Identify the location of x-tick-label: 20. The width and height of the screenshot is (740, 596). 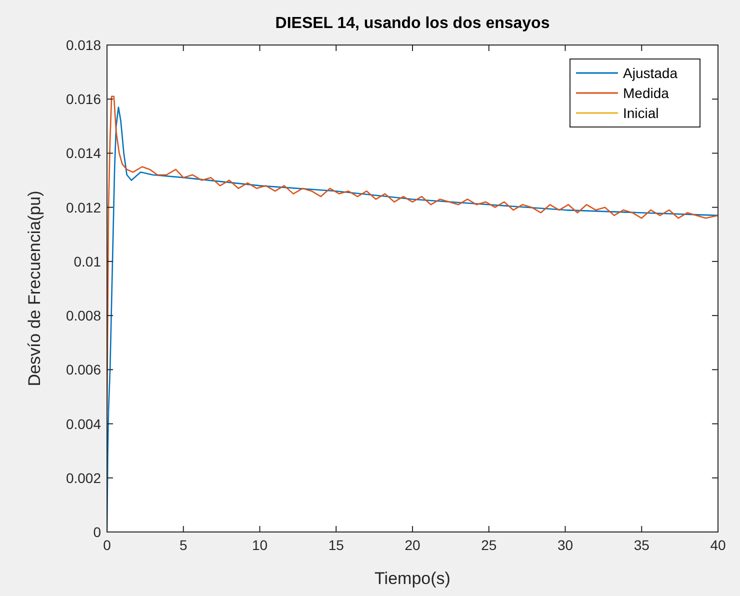
(412, 545).